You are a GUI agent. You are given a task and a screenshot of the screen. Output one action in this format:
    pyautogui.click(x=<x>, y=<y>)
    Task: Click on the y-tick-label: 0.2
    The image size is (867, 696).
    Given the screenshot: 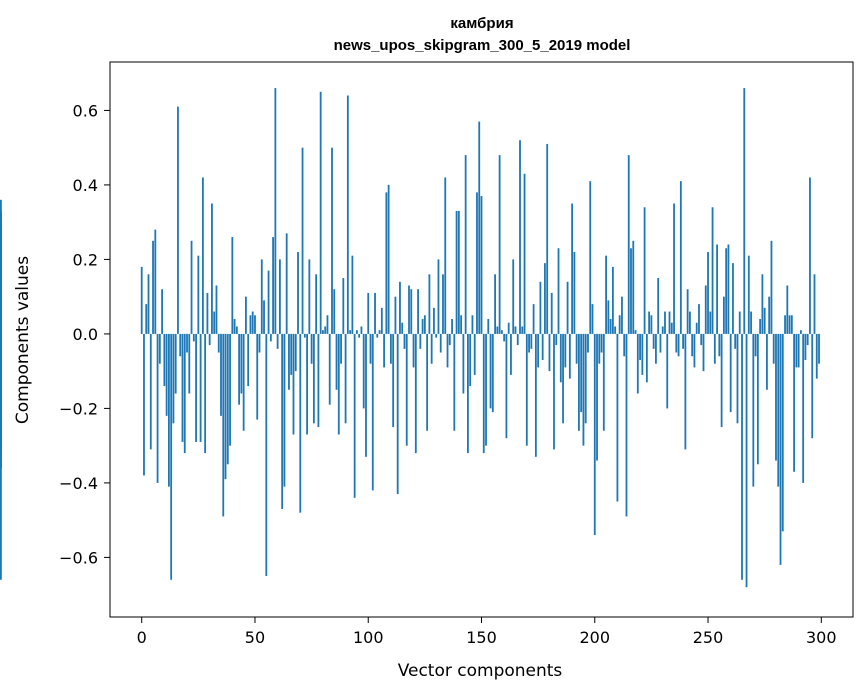 What is the action you would take?
    pyautogui.click(x=85, y=259)
    